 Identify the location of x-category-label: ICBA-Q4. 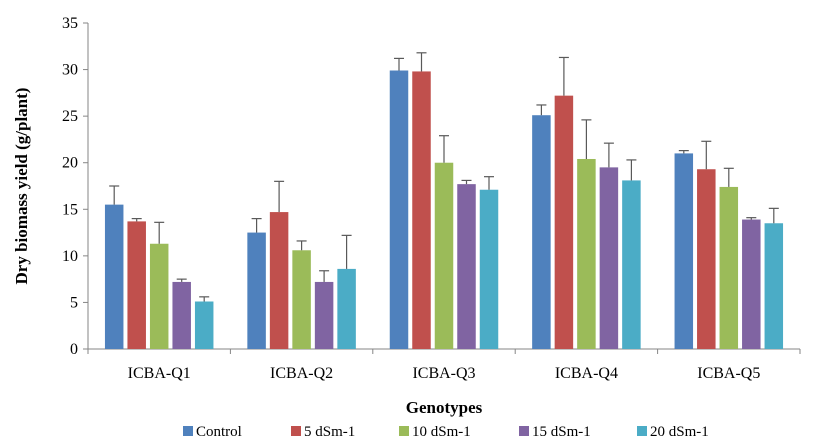
(586, 373).